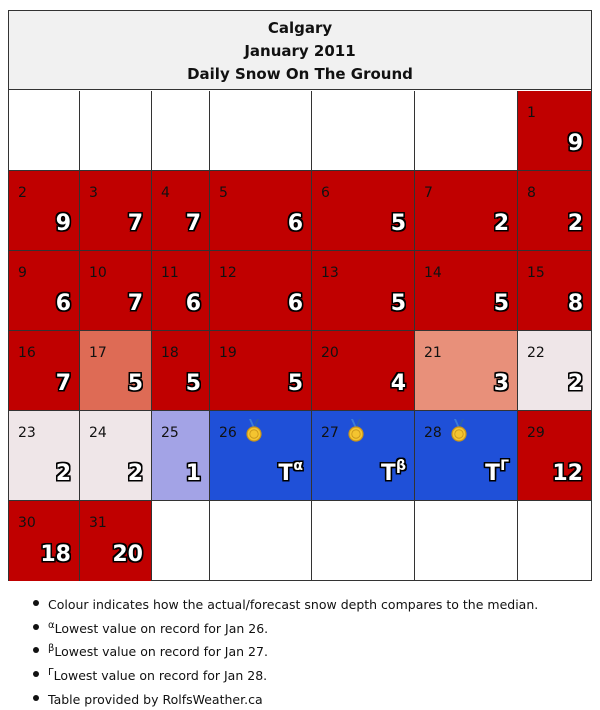  I want to click on day-cell: 24 2, so click(116, 456).